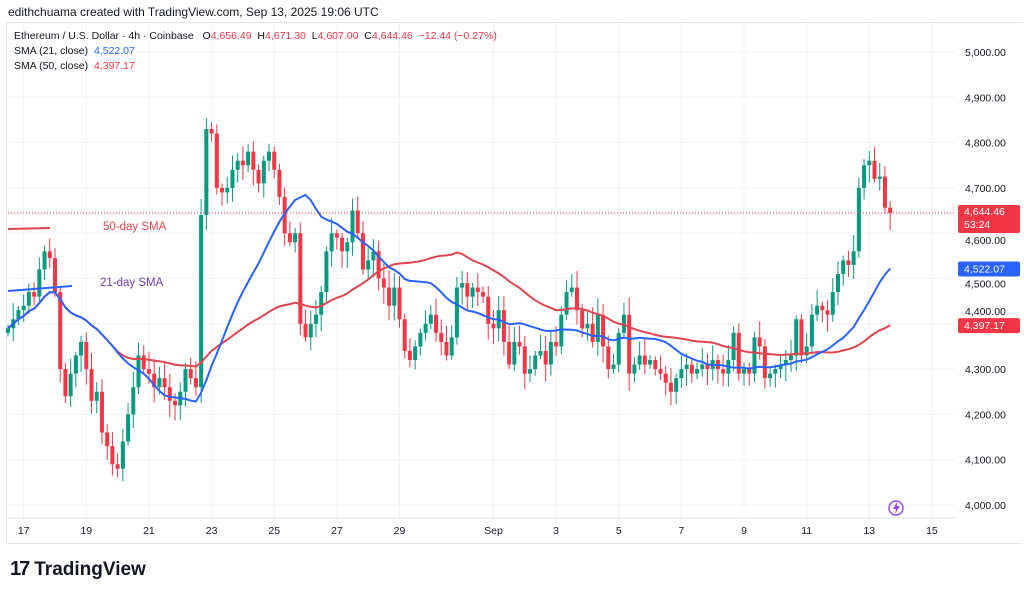  Describe the element at coordinates (457, 36) in the screenshot. I see `change-value: −12.44 (−0.27%)` at that location.